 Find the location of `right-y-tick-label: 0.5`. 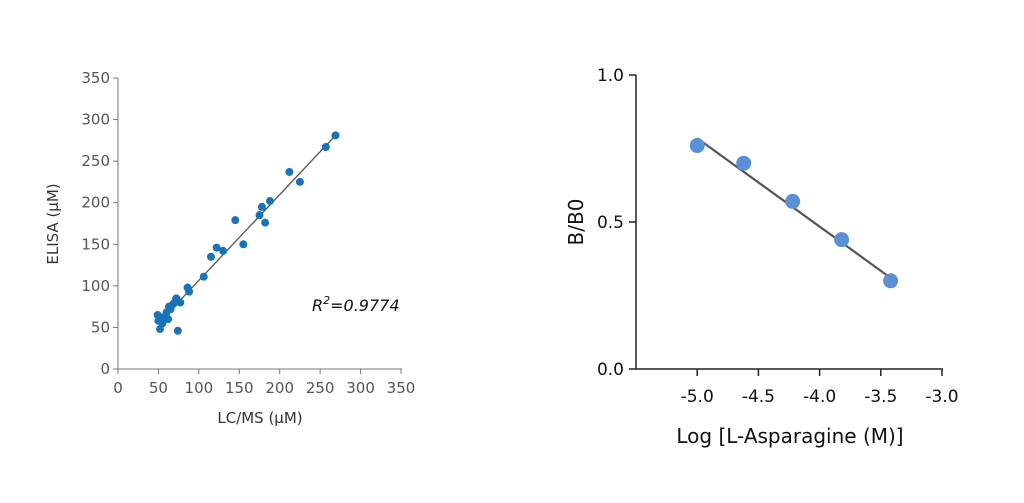

right-y-tick-label: 0.5 is located at coordinates (610, 223).